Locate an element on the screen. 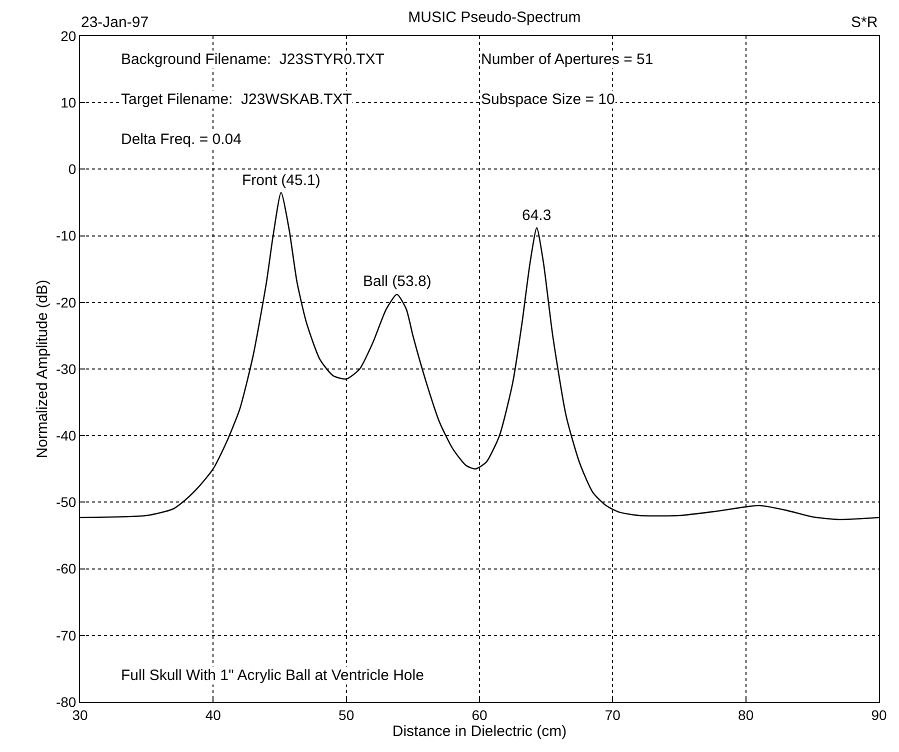  y-axis-title: Normalized Amplitude (dB) is located at coordinates (43, 369).